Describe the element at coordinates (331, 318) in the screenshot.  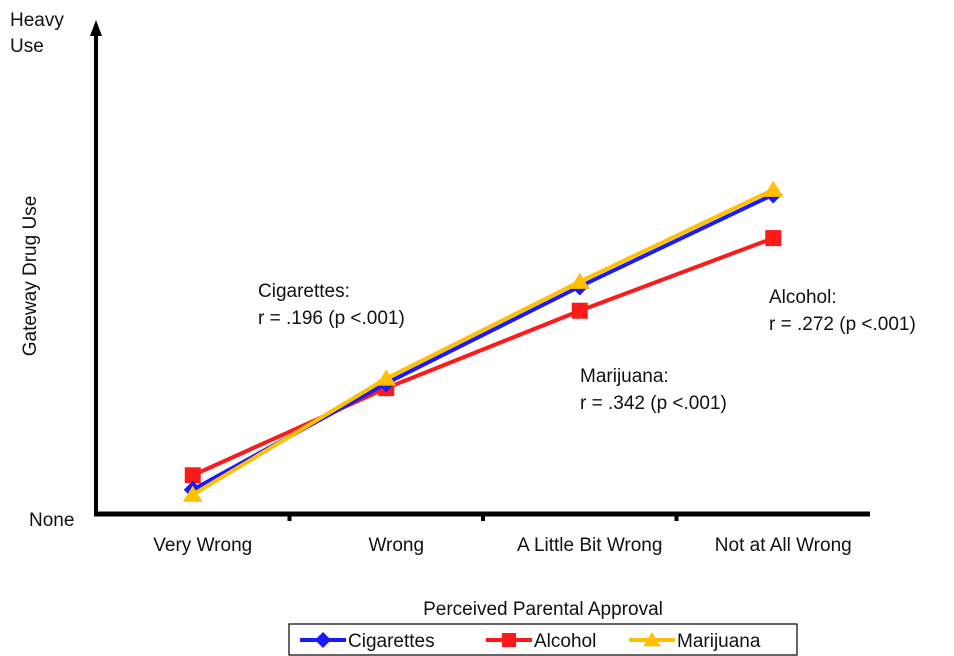
I see `annotation-text: r = .196 (p <.001)` at that location.